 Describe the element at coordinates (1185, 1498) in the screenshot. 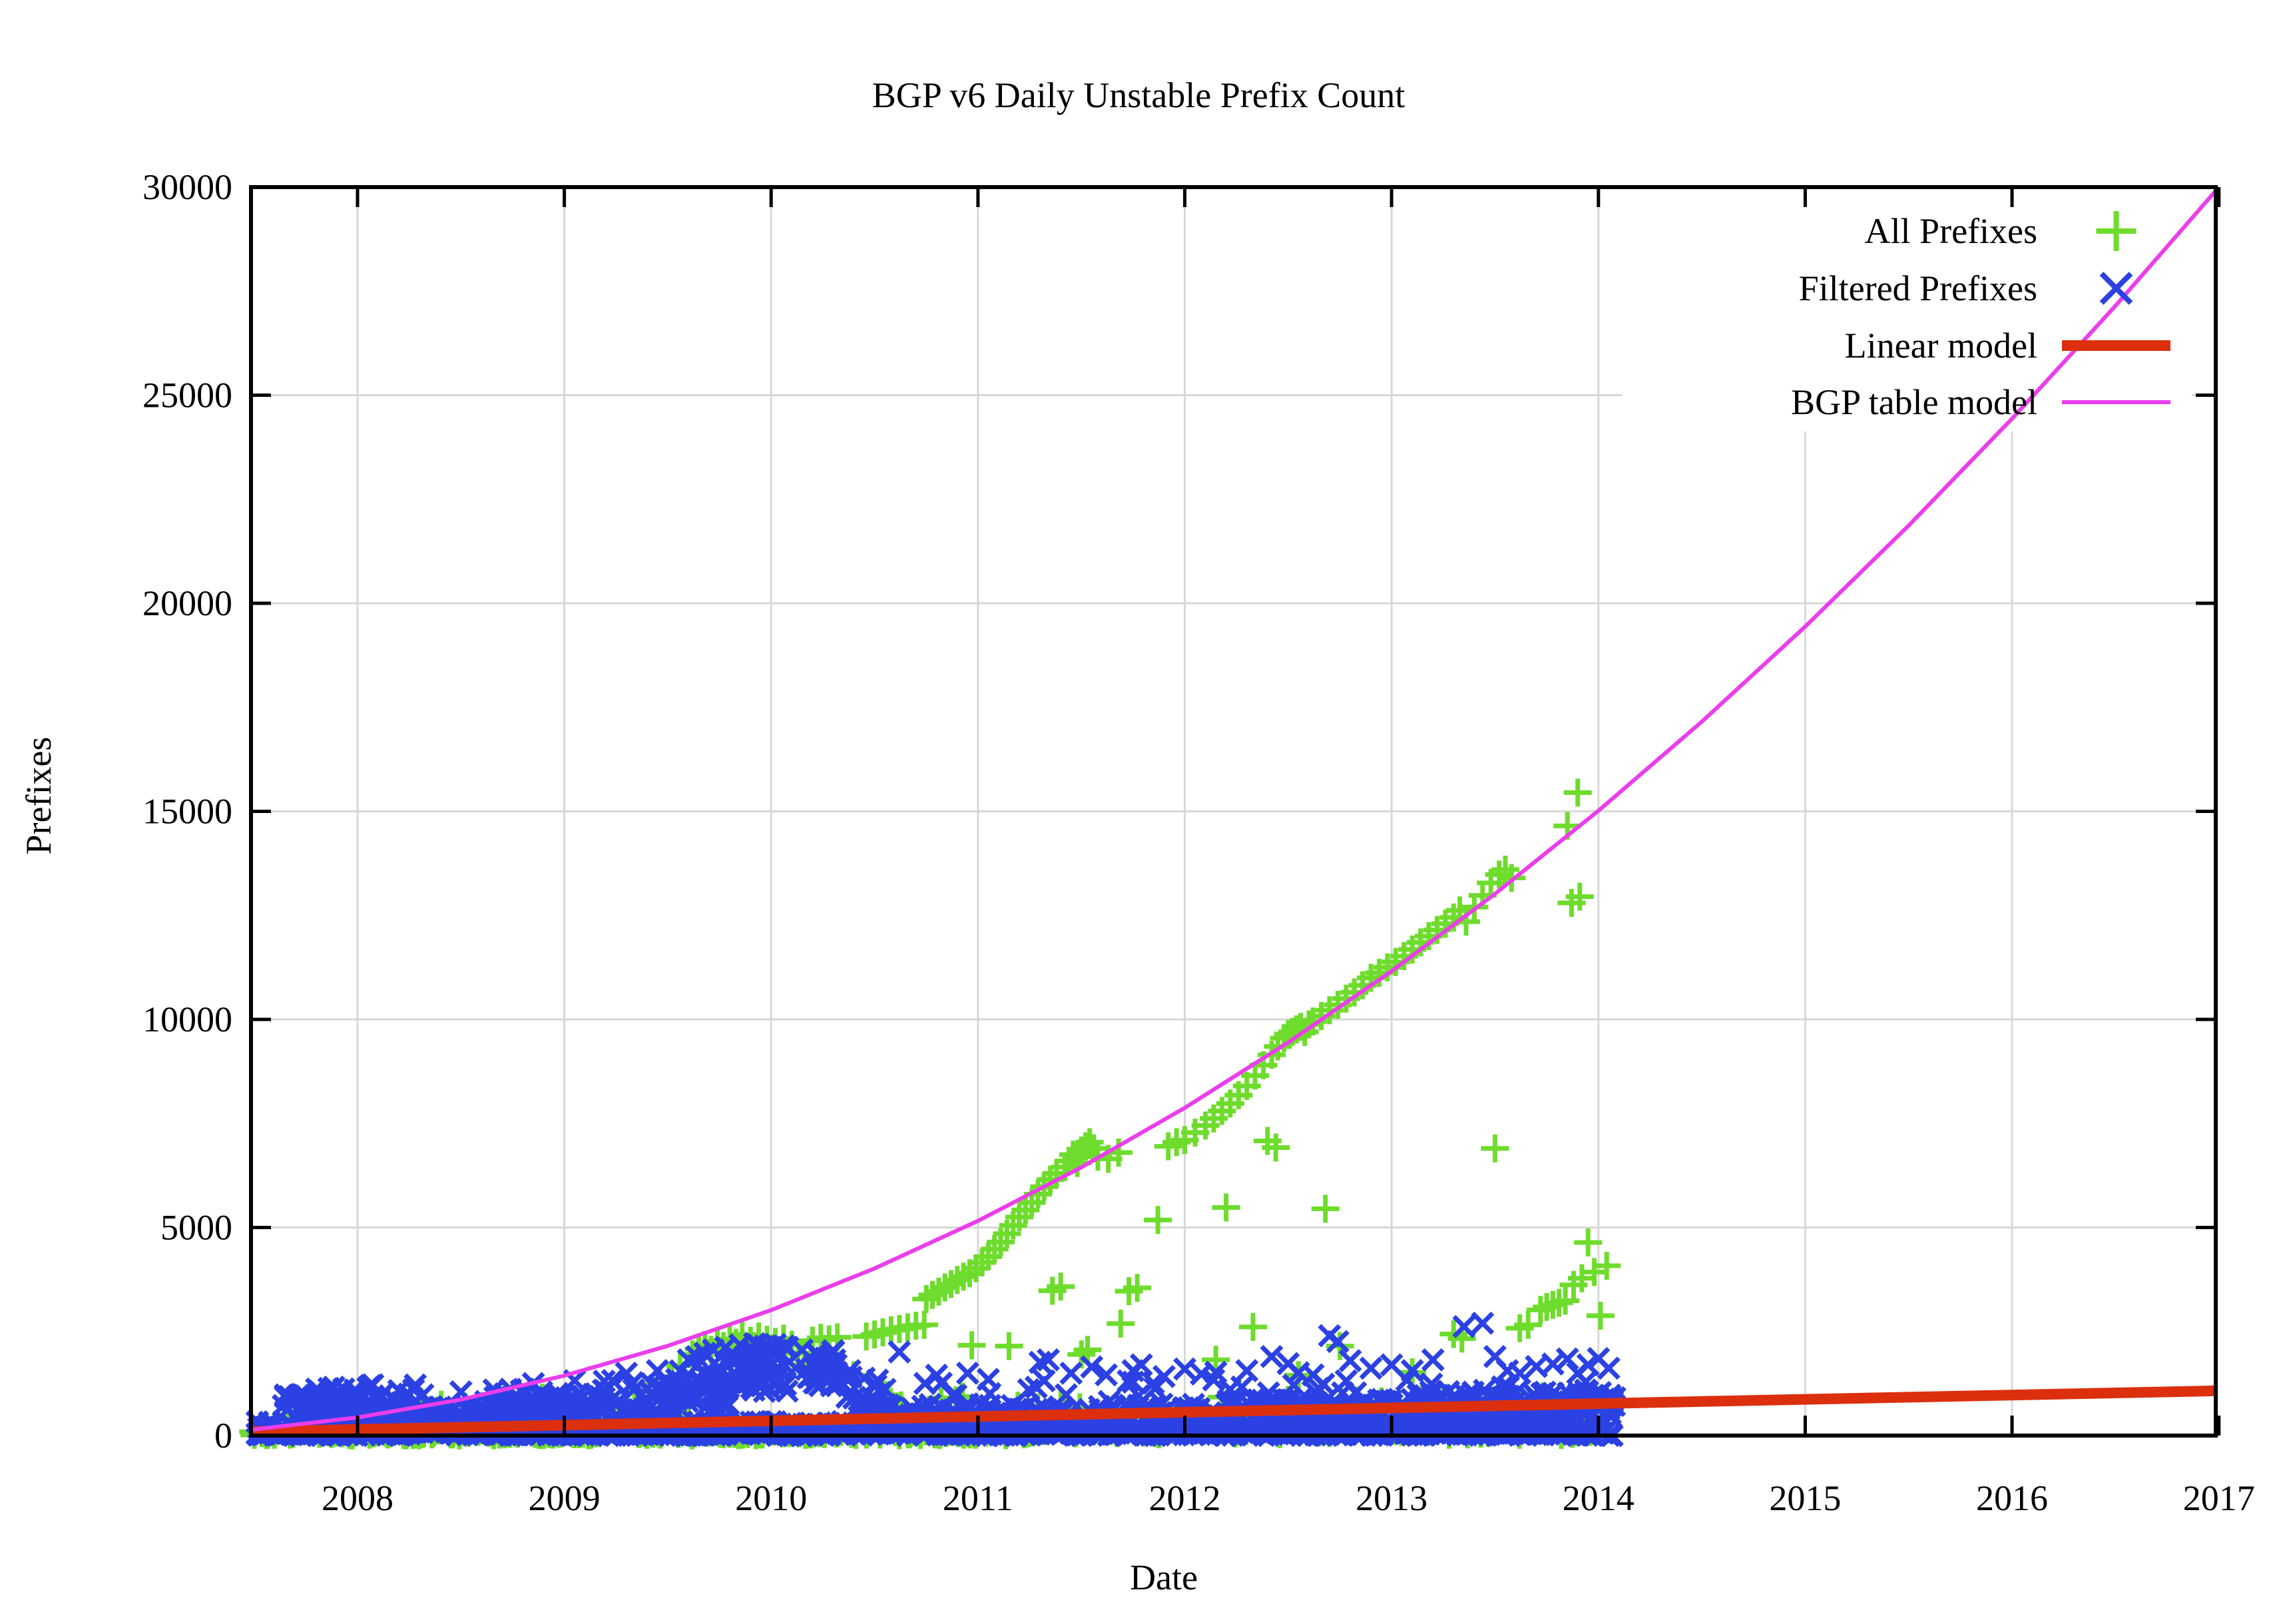

I see `svg-text: 2012` at that location.